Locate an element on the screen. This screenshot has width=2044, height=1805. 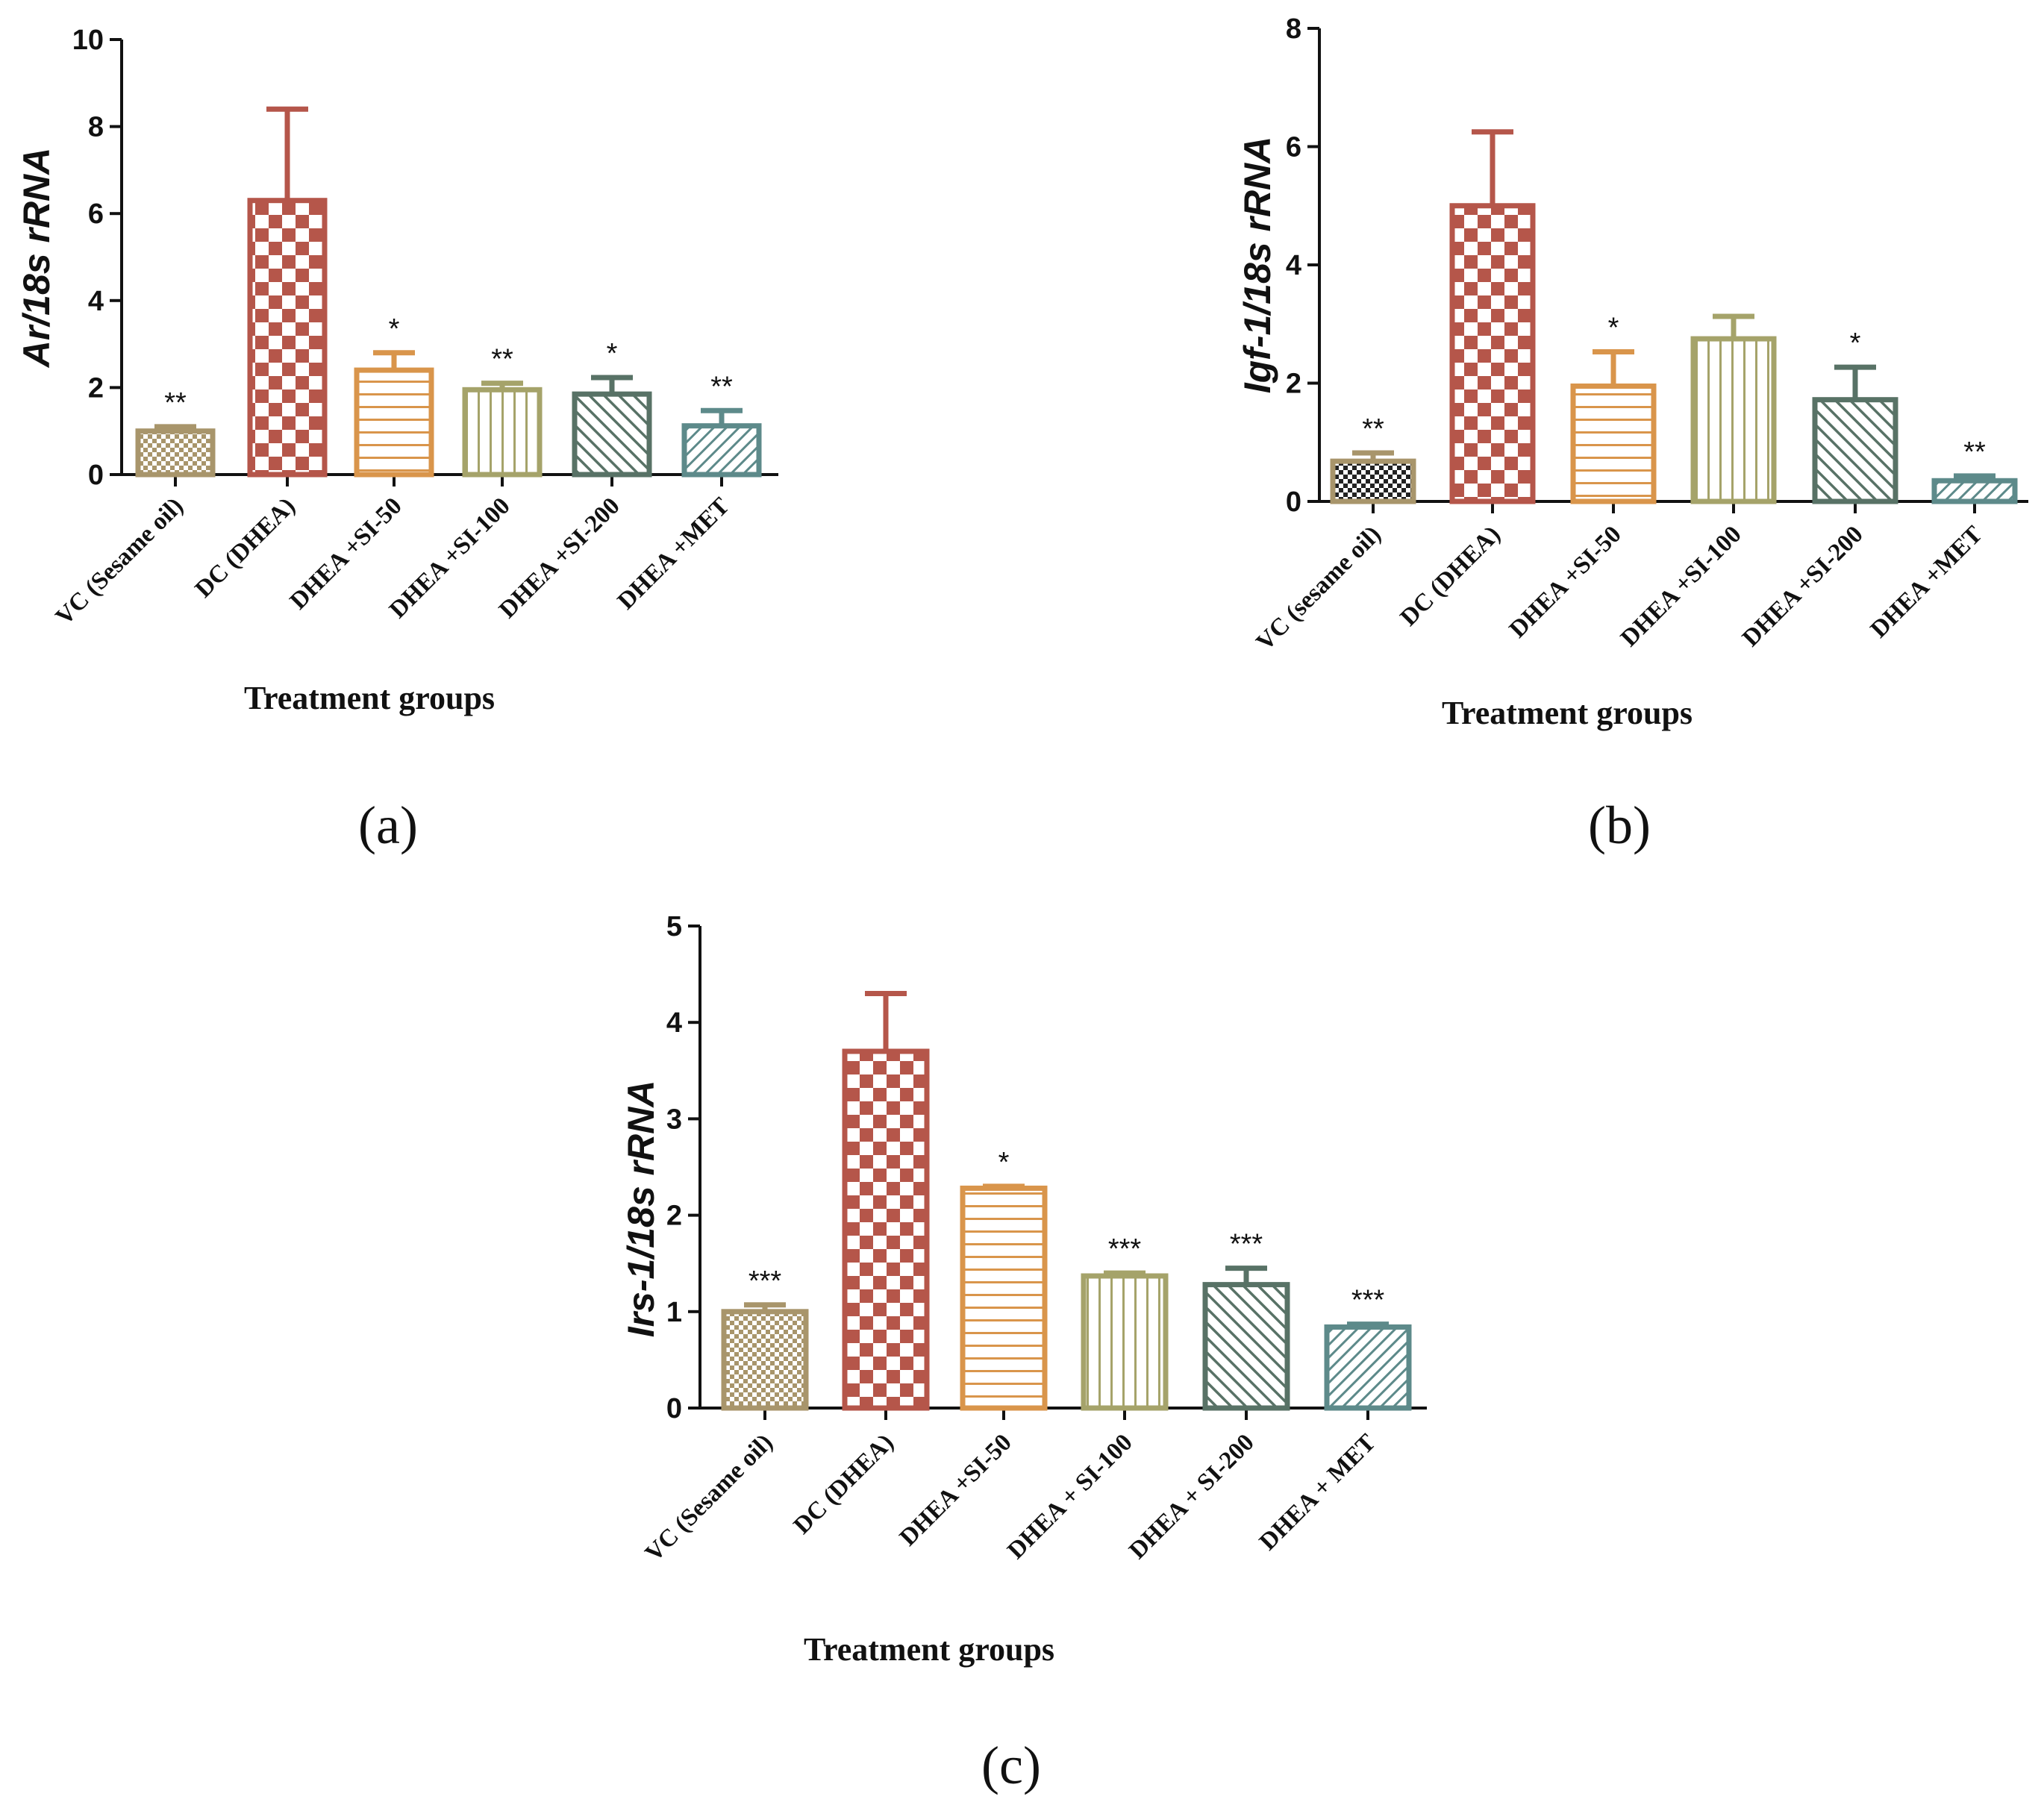
y-tick-label: 1 is located at coordinates (674, 1312).